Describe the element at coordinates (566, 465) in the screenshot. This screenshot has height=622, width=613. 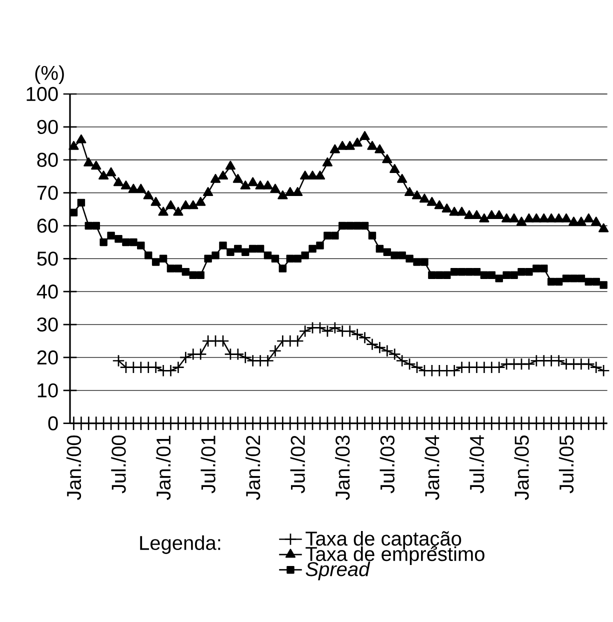
I see `x-tick-label: Jul./05` at that location.